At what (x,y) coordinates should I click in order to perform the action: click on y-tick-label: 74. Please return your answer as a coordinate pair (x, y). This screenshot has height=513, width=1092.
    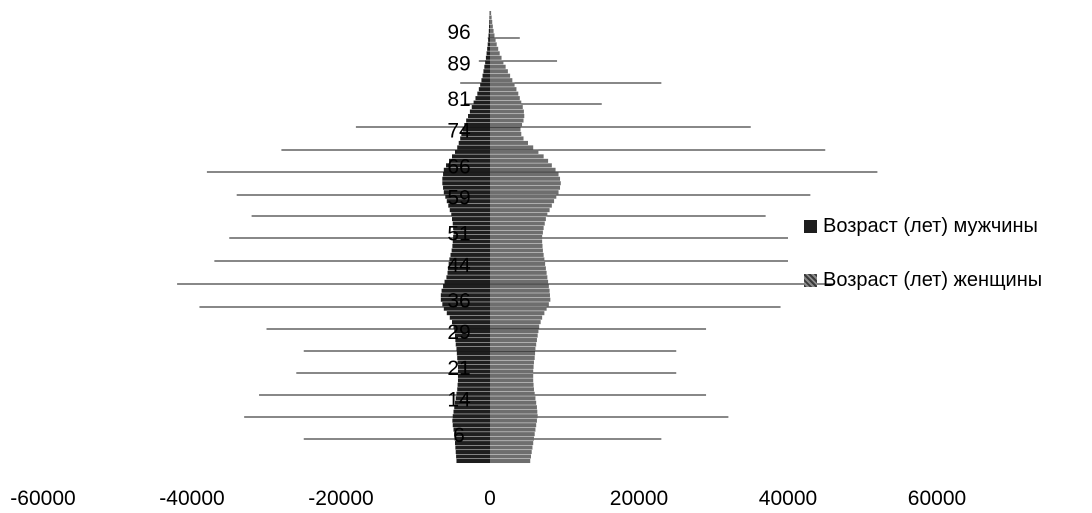
    Looking at the image, I should click on (459, 130).